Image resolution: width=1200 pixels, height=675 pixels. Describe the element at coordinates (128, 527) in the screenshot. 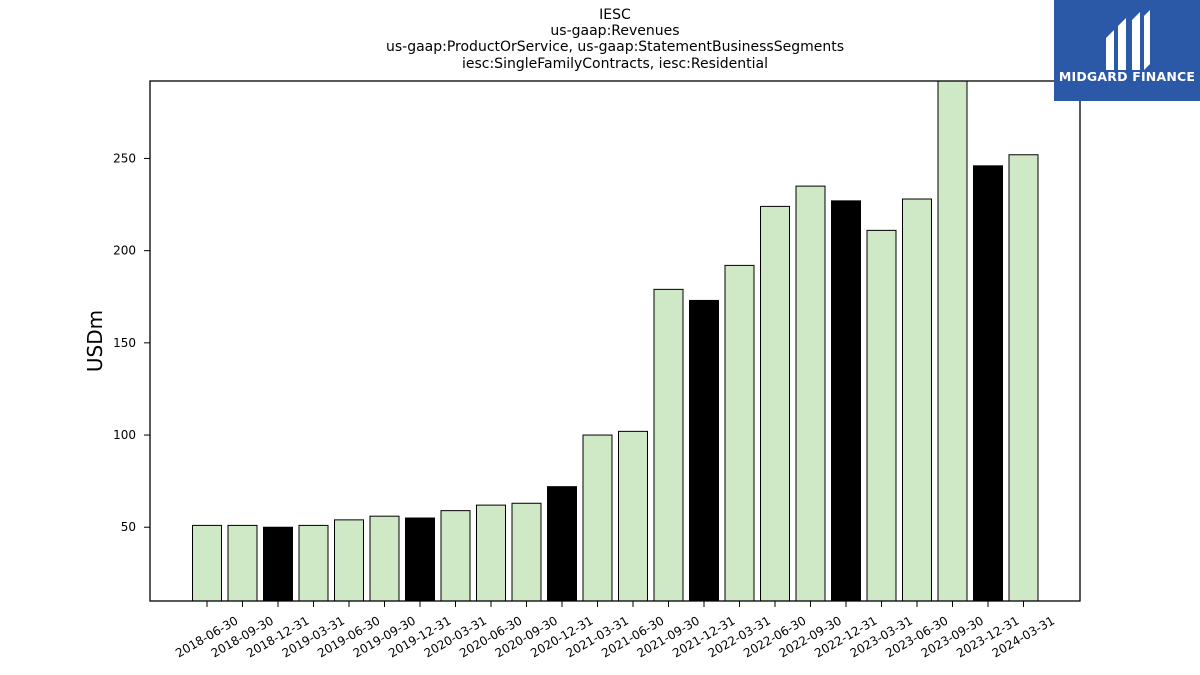

I see `y-tick-label-50: 50` at that location.